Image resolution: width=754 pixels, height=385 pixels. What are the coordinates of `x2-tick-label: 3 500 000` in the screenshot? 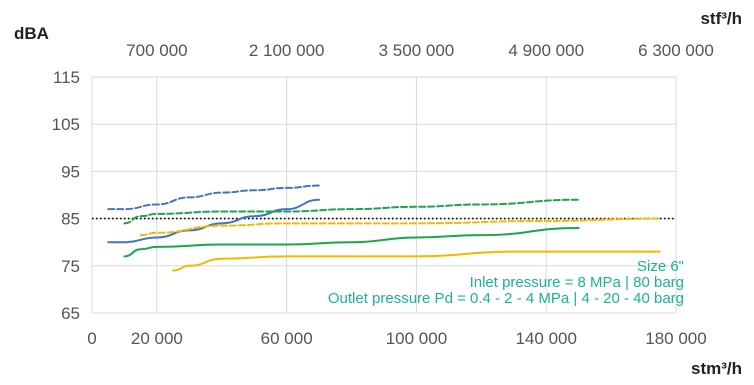 It's located at (417, 50).